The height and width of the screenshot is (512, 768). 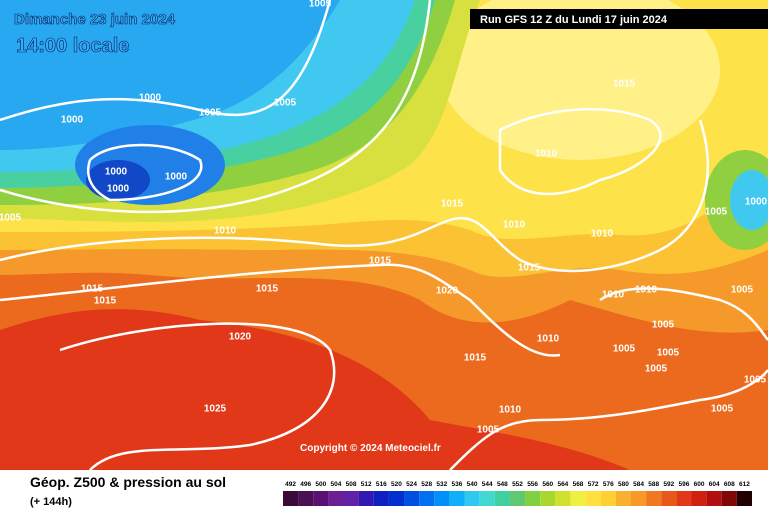 I want to click on scale-label: 564, so click(x=562, y=484).